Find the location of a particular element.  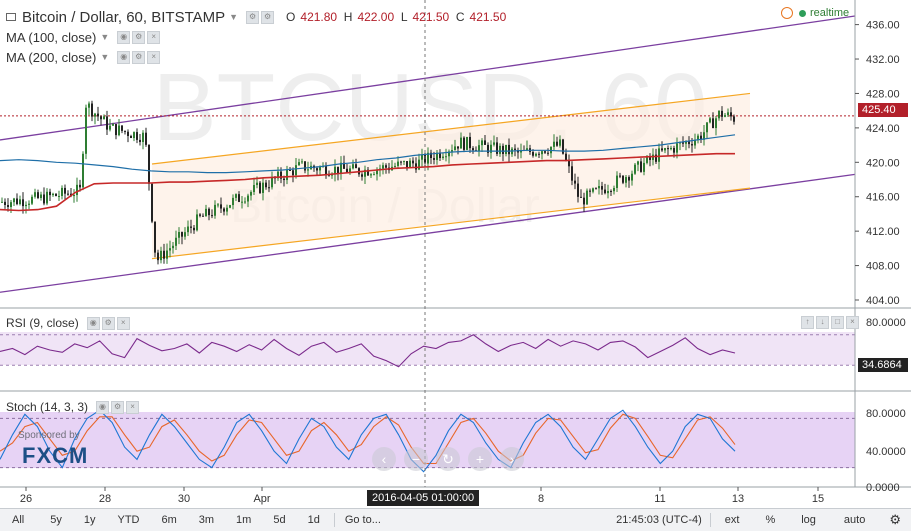

zoom-in-icon: + is located at coordinates (480, 459).